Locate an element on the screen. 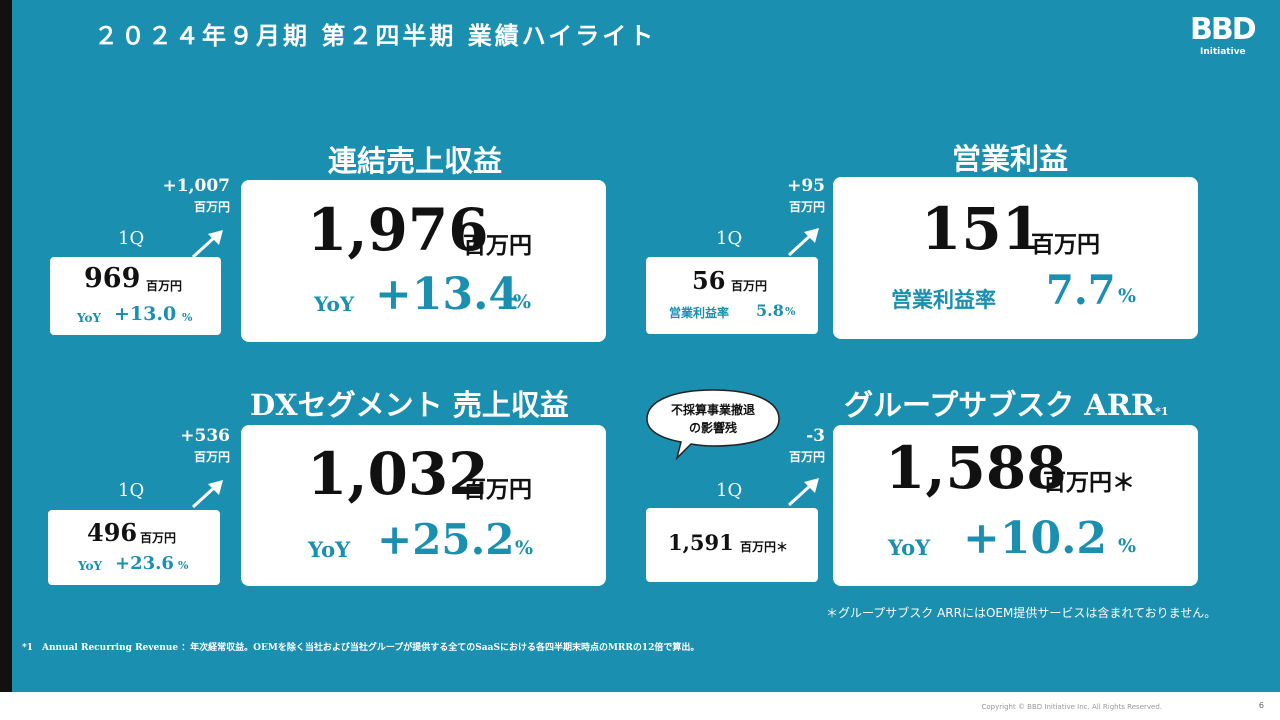 The image size is (1280, 720). dx-q1-unit: 百万円 is located at coordinates (158, 538).